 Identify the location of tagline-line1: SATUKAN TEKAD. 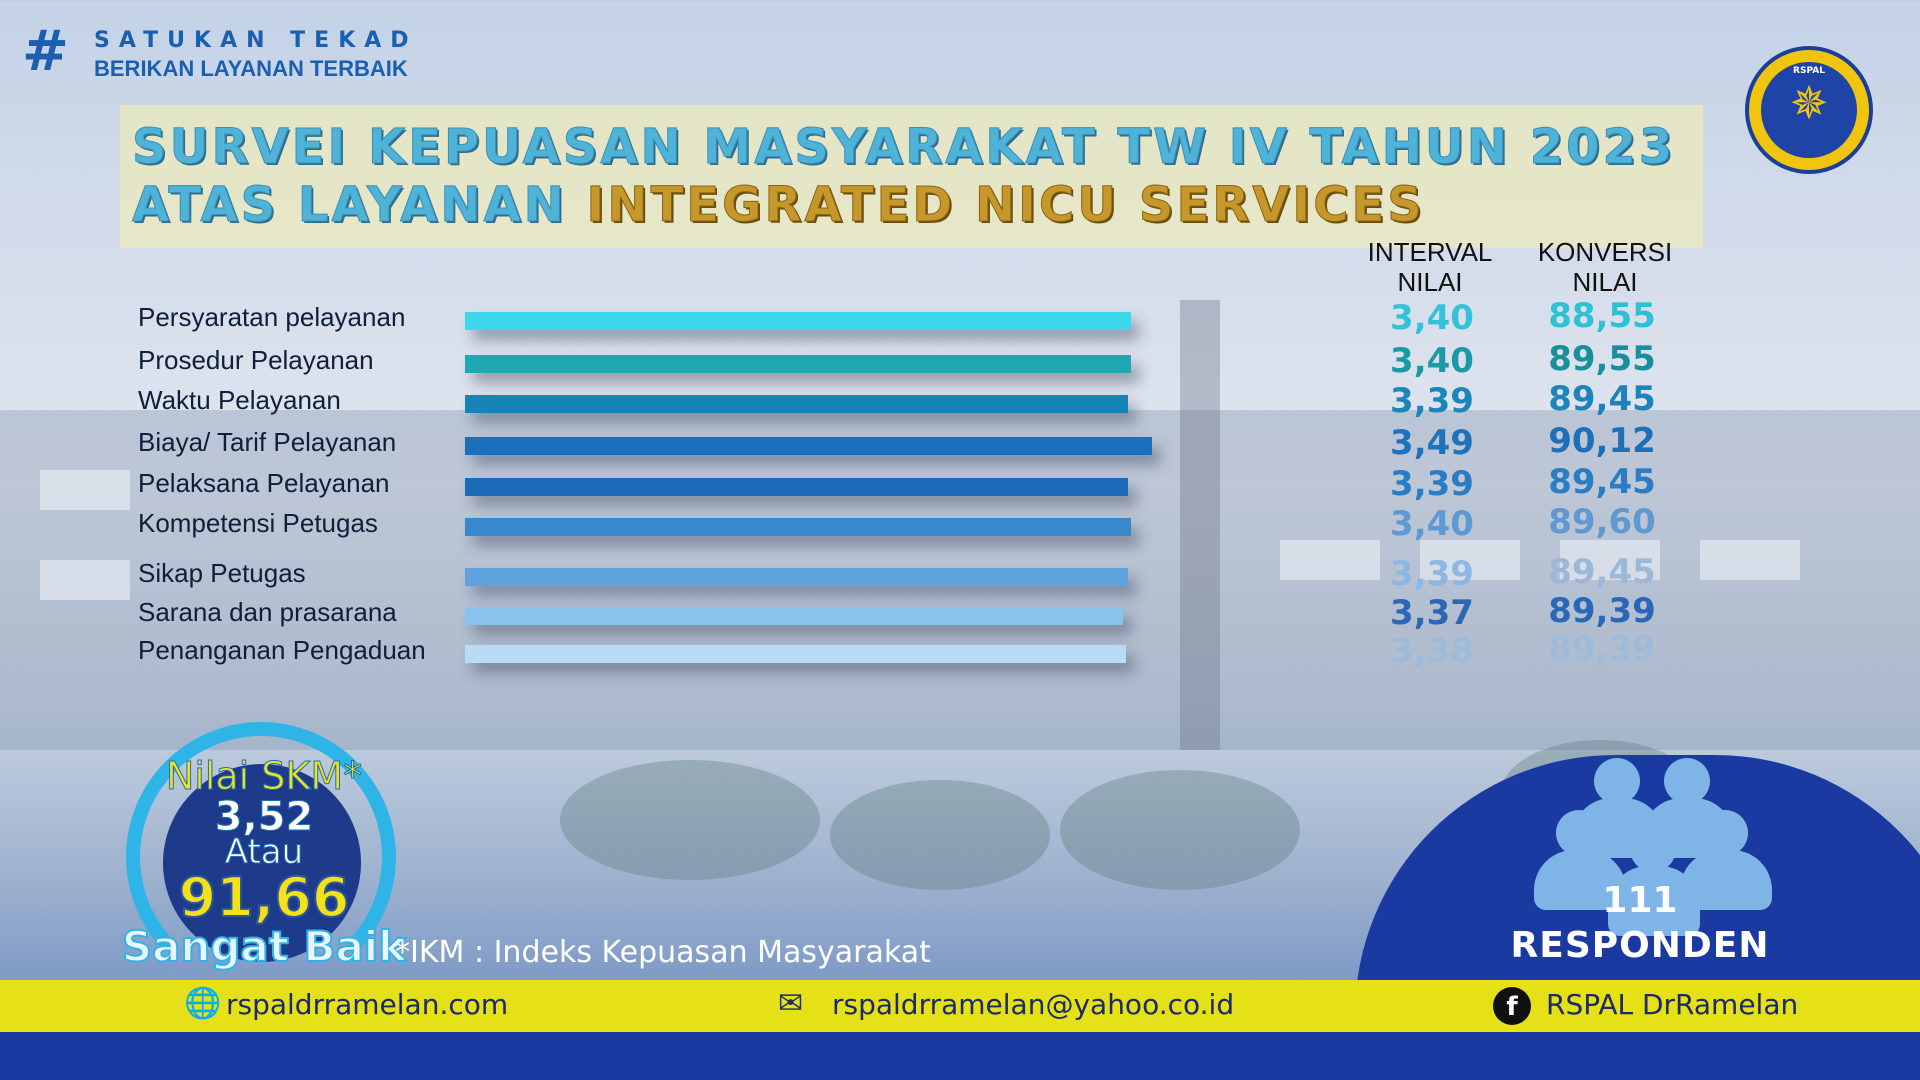
(256, 40).